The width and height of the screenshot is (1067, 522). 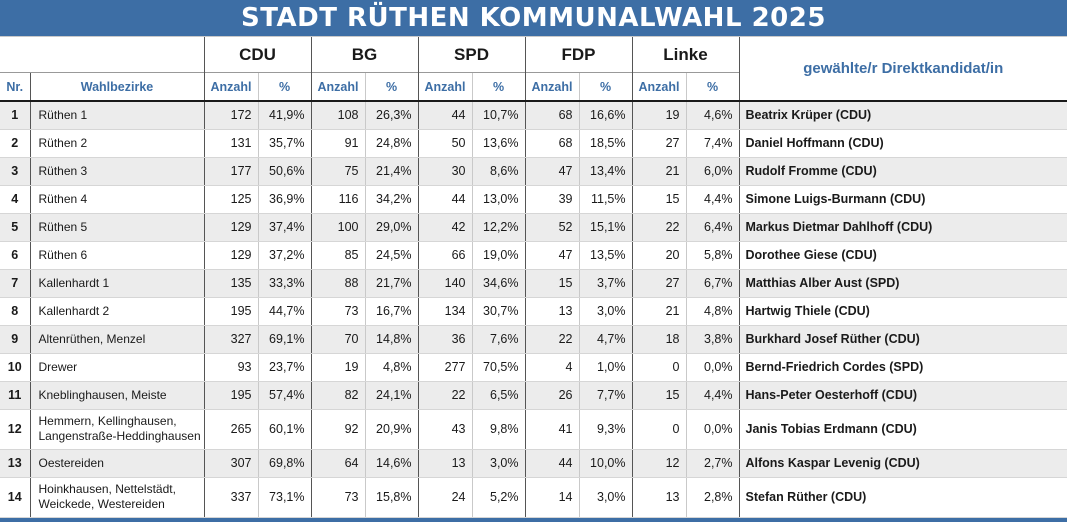 I want to click on linke-count: 18, so click(x=658, y=339).